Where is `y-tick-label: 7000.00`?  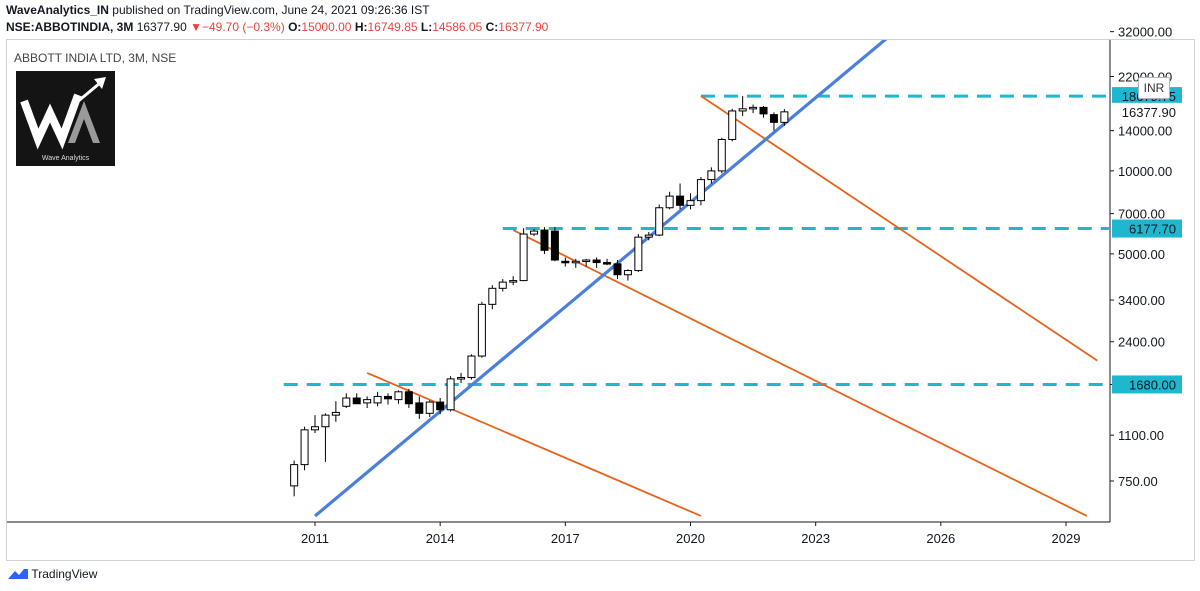
y-tick-label: 7000.00 is located at coordinates (1141, 214).